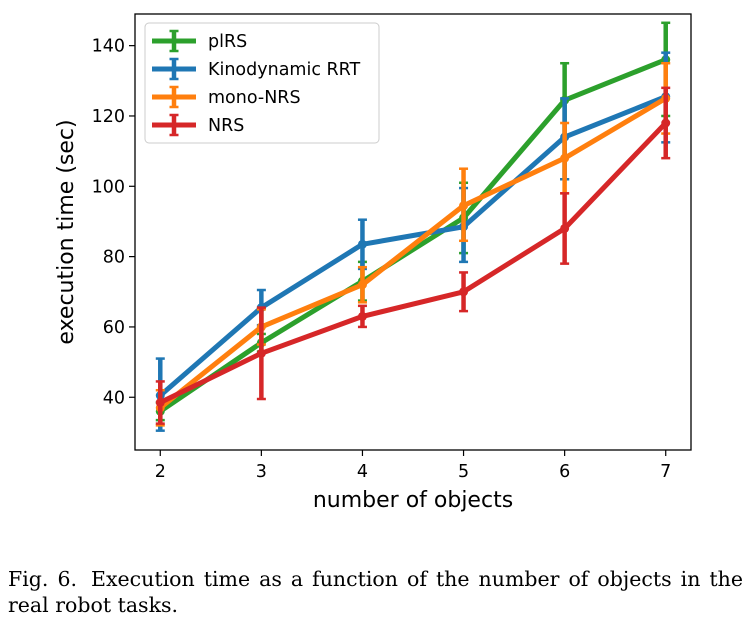 The image size is (749, 624). I want to click on legend-label: NRS, so click(226, 126).